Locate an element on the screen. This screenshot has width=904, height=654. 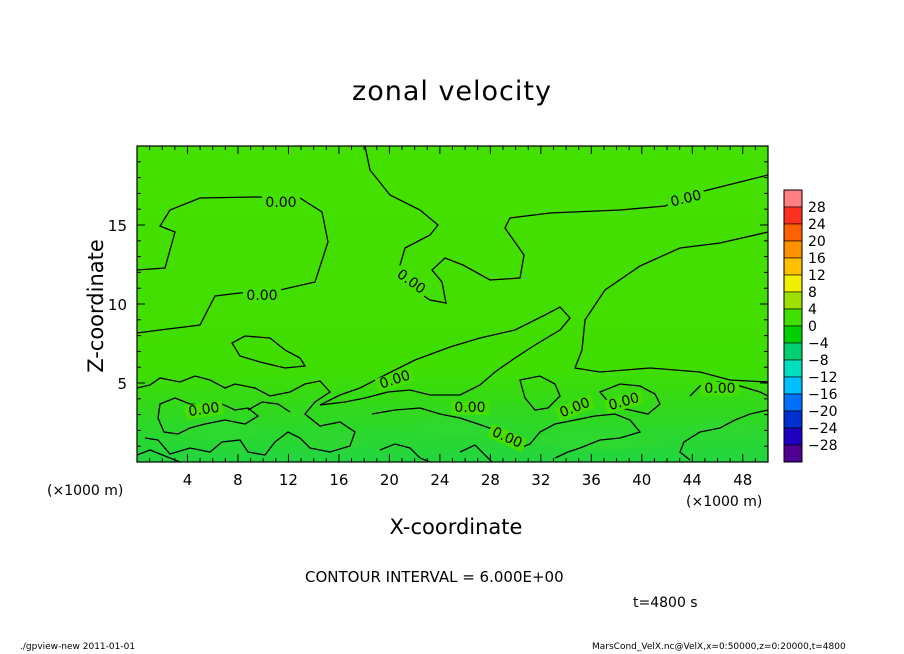
x-unit-left-label: (×1000 m) is located at coordinates (85, 491).